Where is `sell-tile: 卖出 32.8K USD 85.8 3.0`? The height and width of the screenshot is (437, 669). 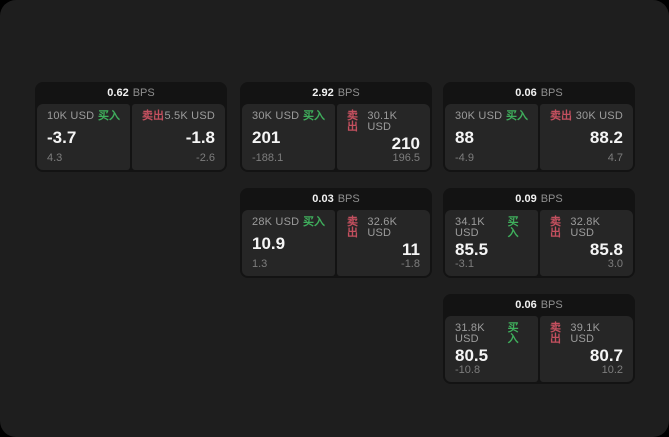
sell-tile: 卖出 32.8K USD 85.8 3.0 is located at coordinates (586, 243).